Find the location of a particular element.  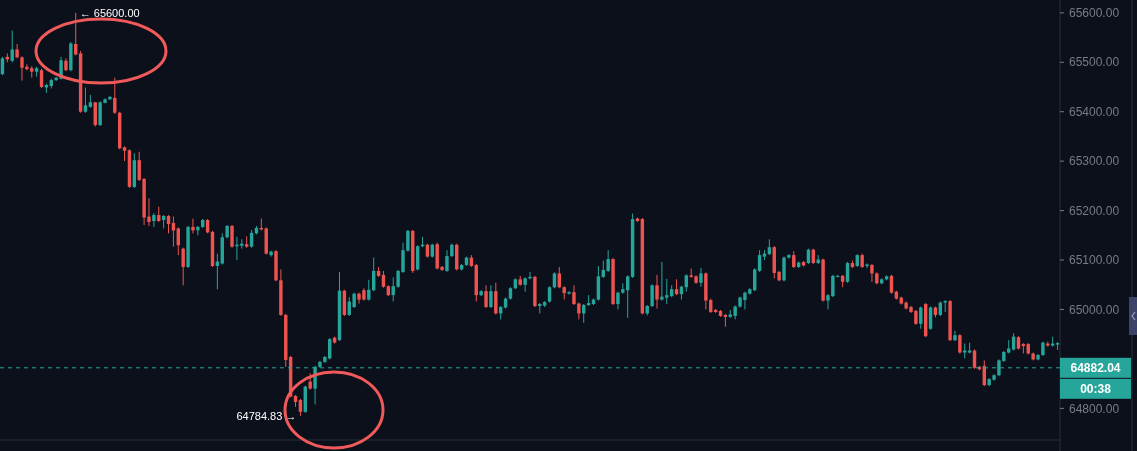

y-tick-label: 64800.00 is located at coordinates (1094, 408).